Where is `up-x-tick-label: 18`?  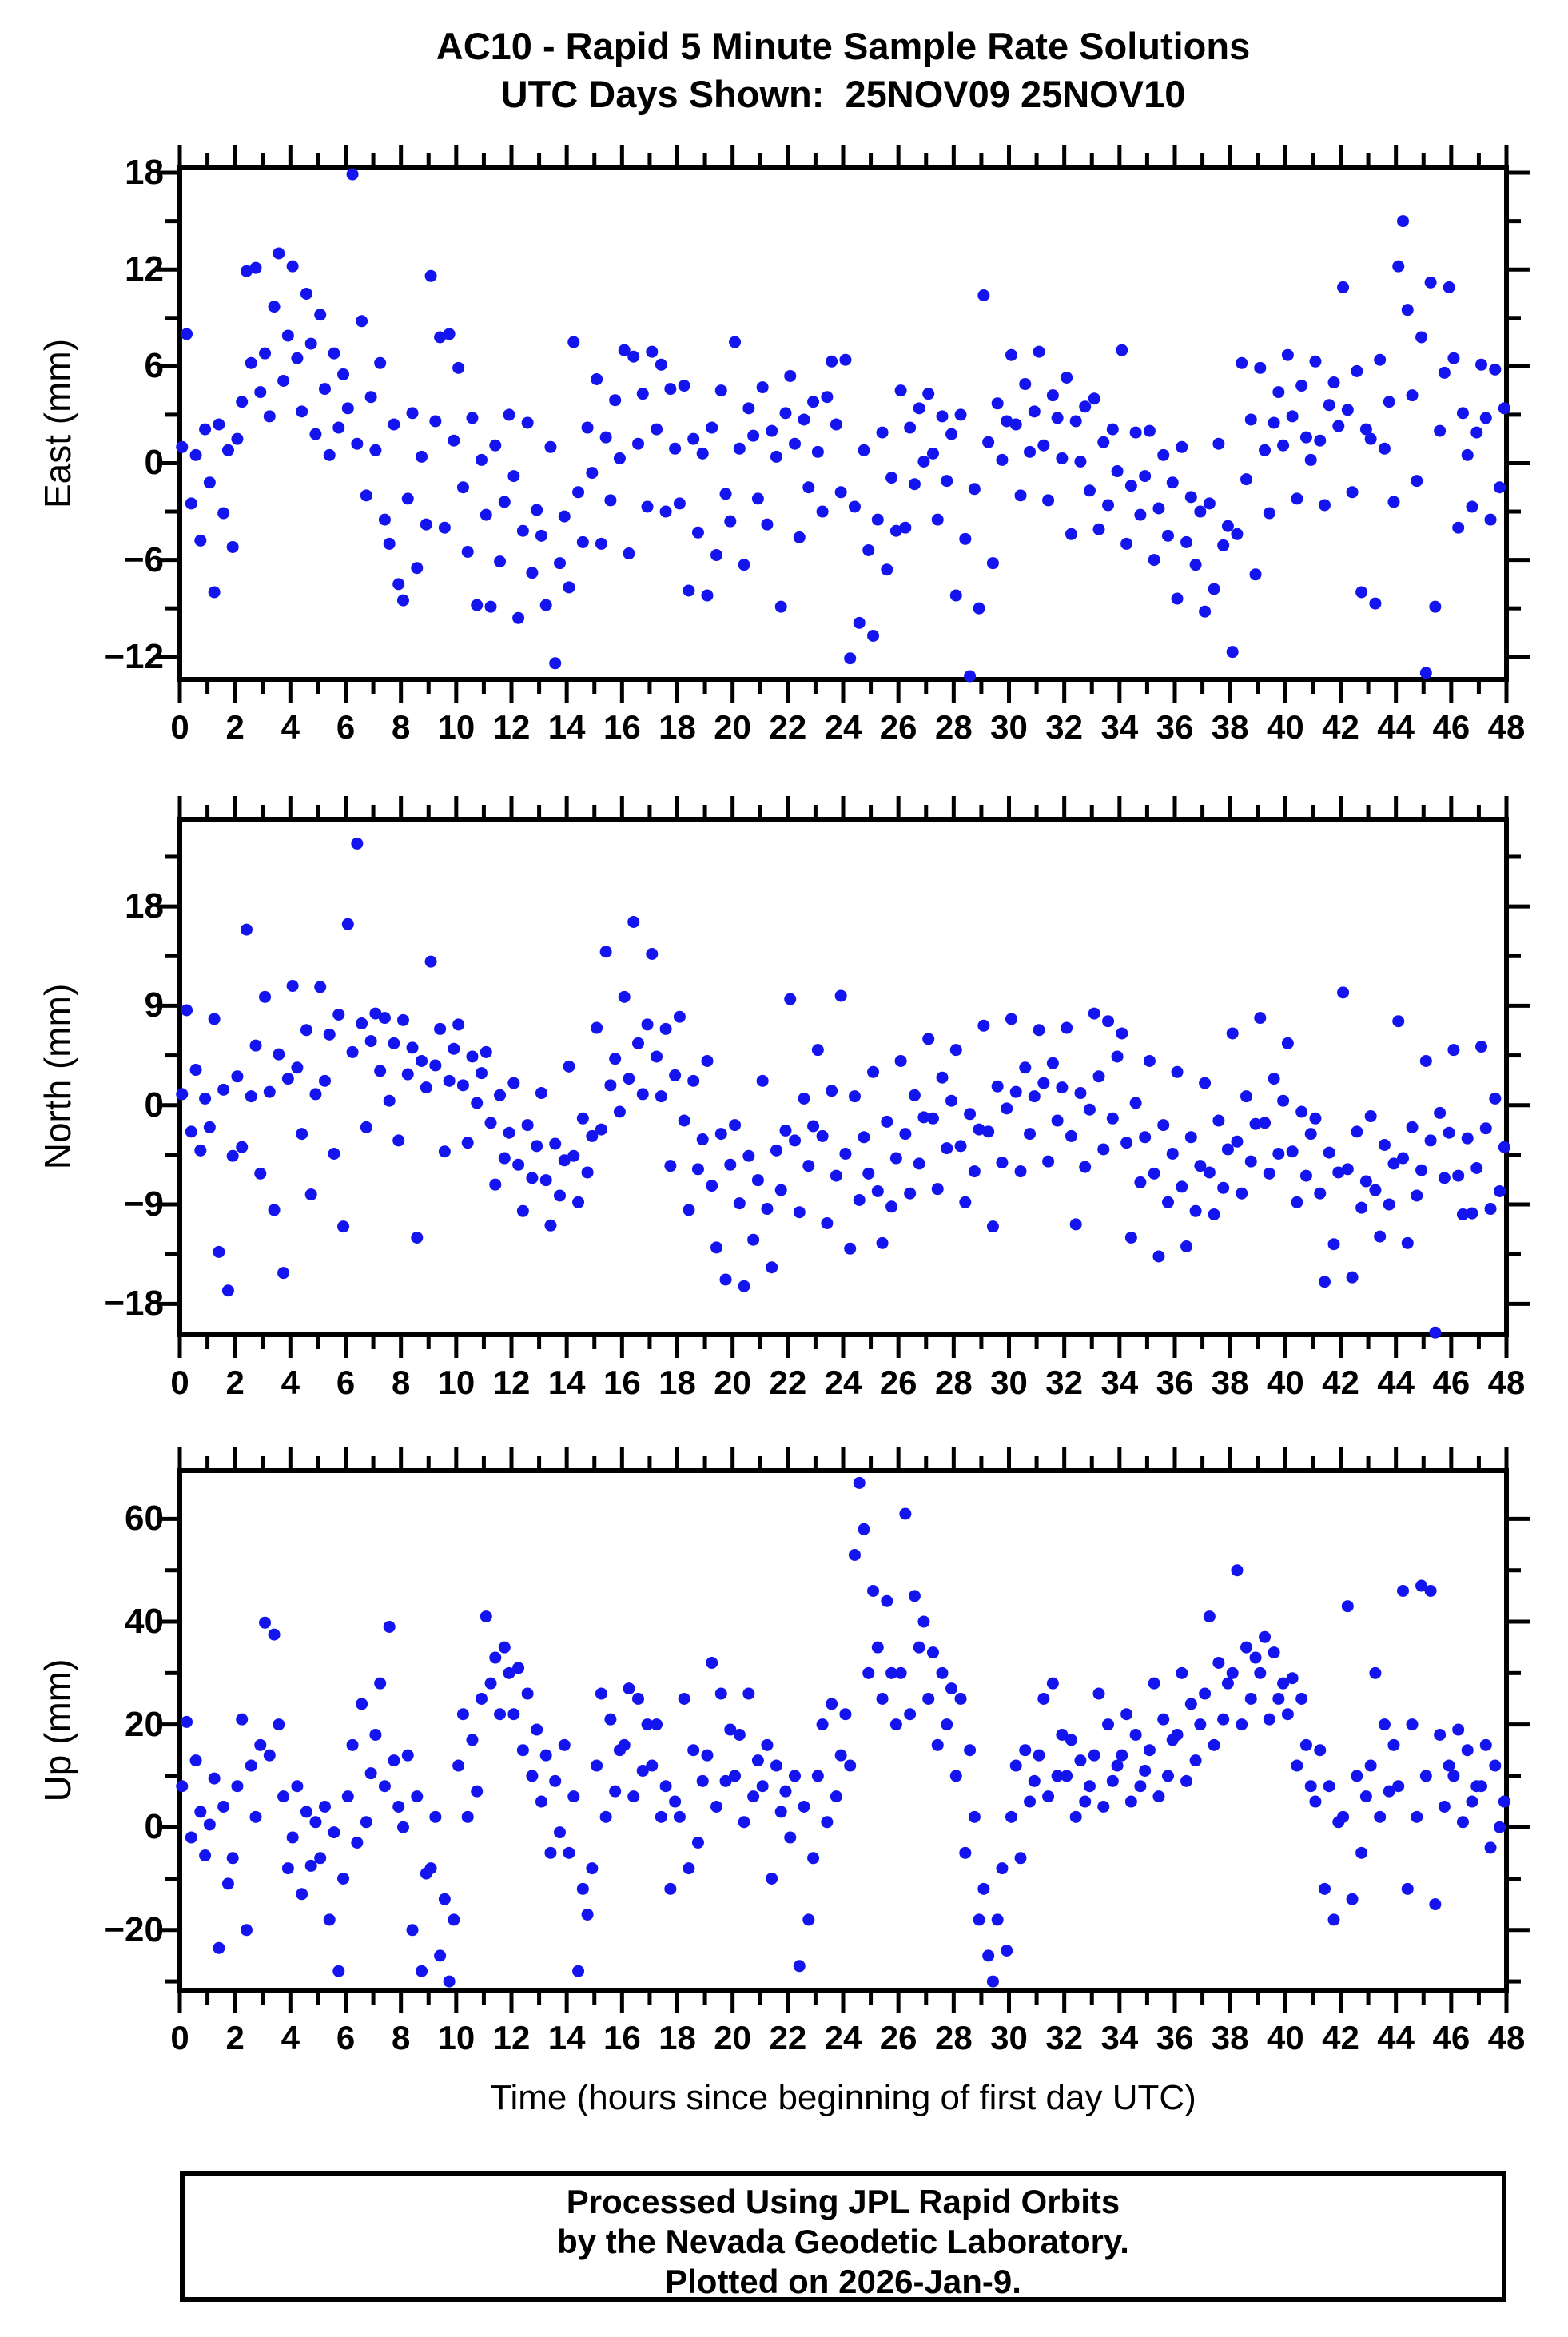
up-x-tick-label: 18 is located at coordinates (677, 2038).